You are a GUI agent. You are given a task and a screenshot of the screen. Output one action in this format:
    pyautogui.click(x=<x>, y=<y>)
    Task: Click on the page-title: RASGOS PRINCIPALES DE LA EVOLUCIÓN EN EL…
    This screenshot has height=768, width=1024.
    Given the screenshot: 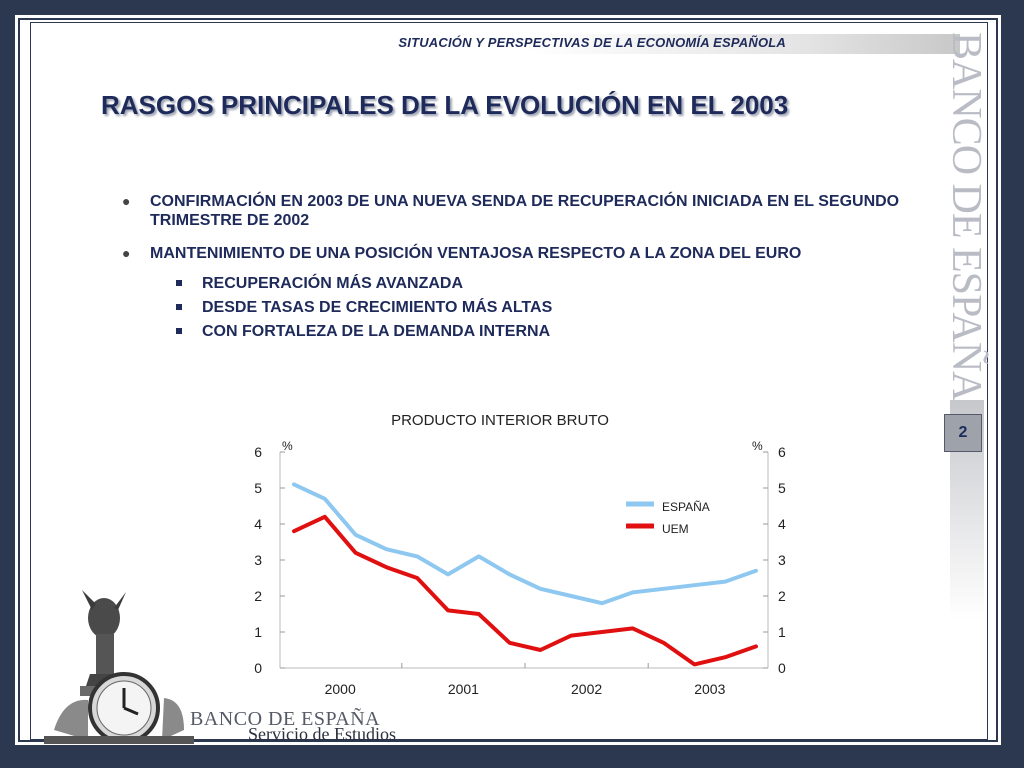 What is the action you would take?
    pyautogui.click(x=445, y=105)
    